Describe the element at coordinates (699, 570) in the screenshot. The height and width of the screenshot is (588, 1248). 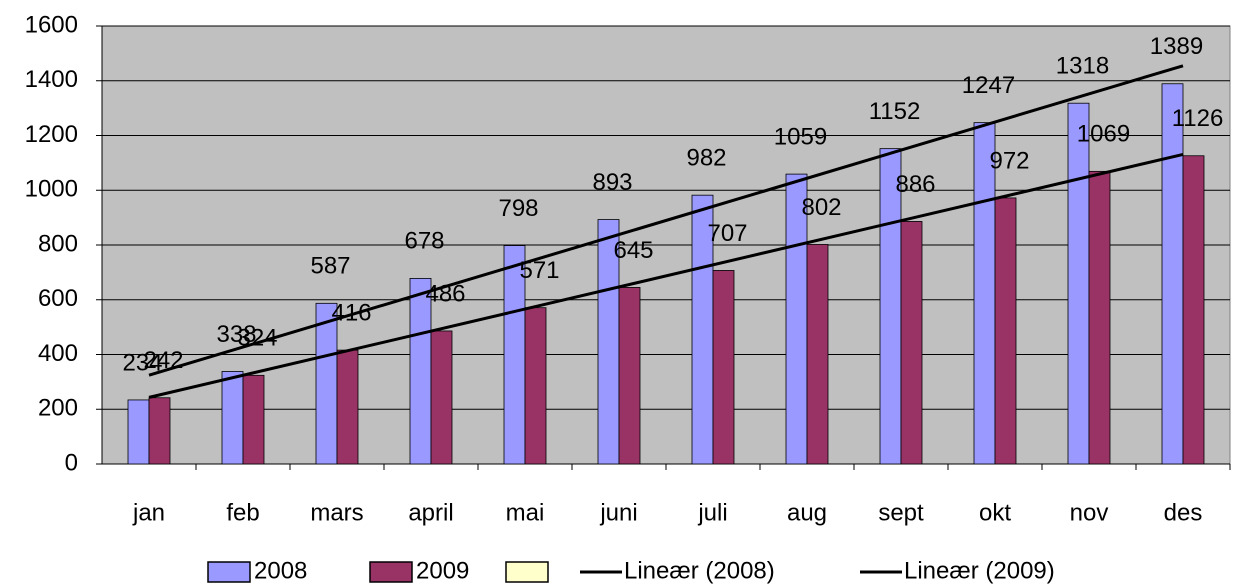
I see `legend-label: Lineær (2008)` at that location.